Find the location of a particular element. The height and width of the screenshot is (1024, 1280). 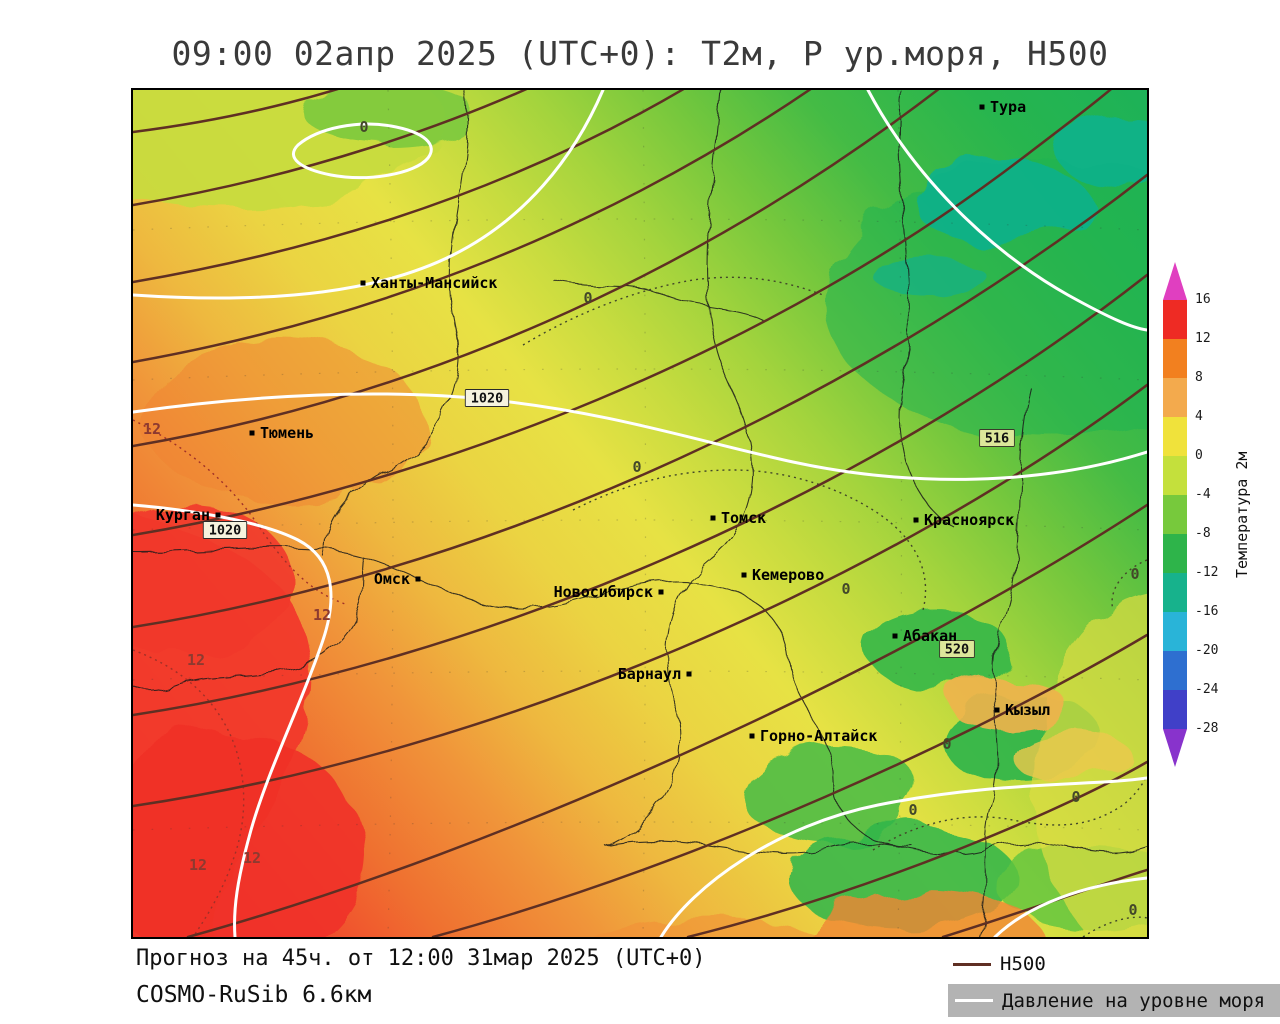

h500-contour-label: 516 is located at coordinates (997, 438).